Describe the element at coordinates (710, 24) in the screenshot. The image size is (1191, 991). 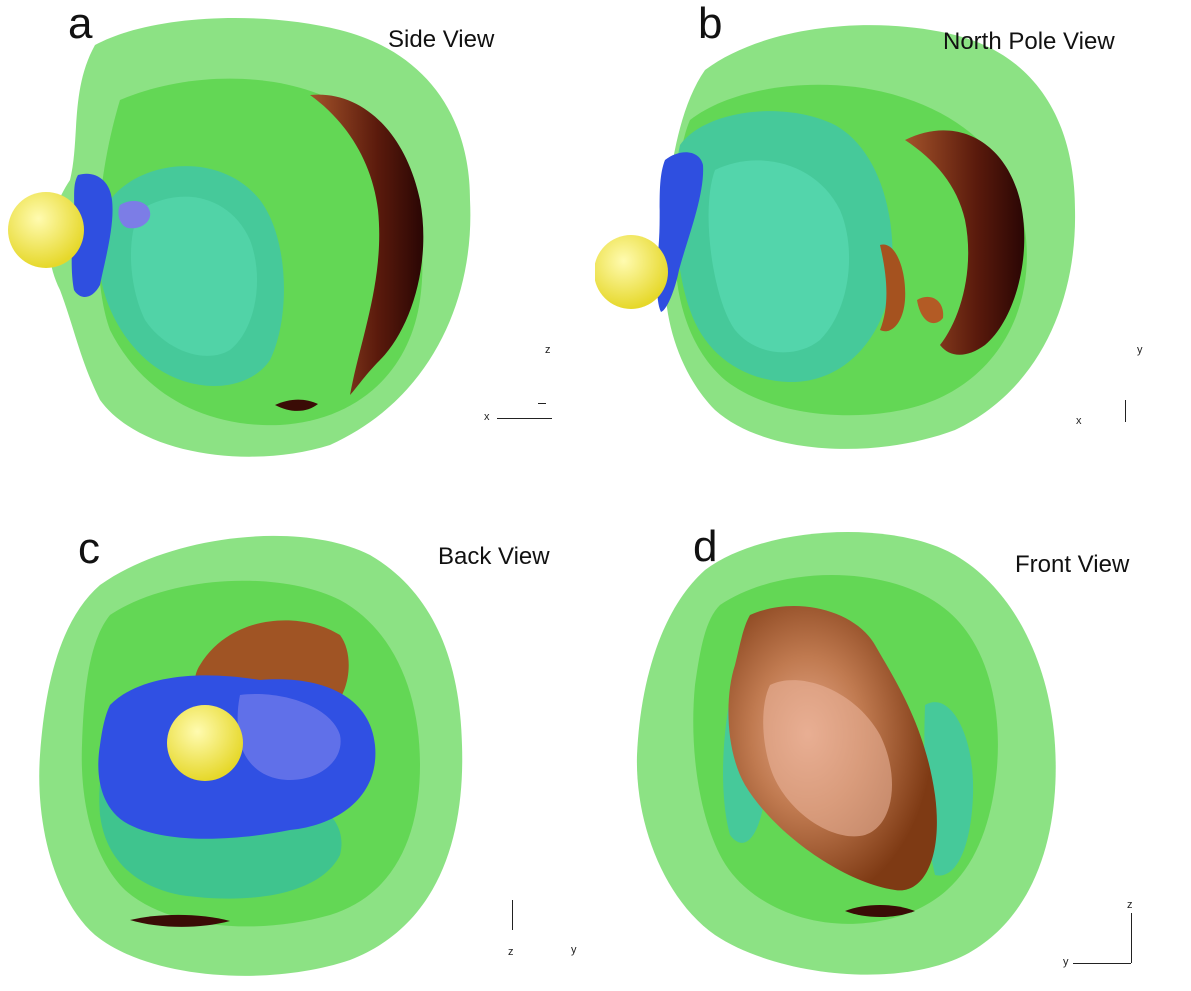
I see `panel-letter: b` at that location.